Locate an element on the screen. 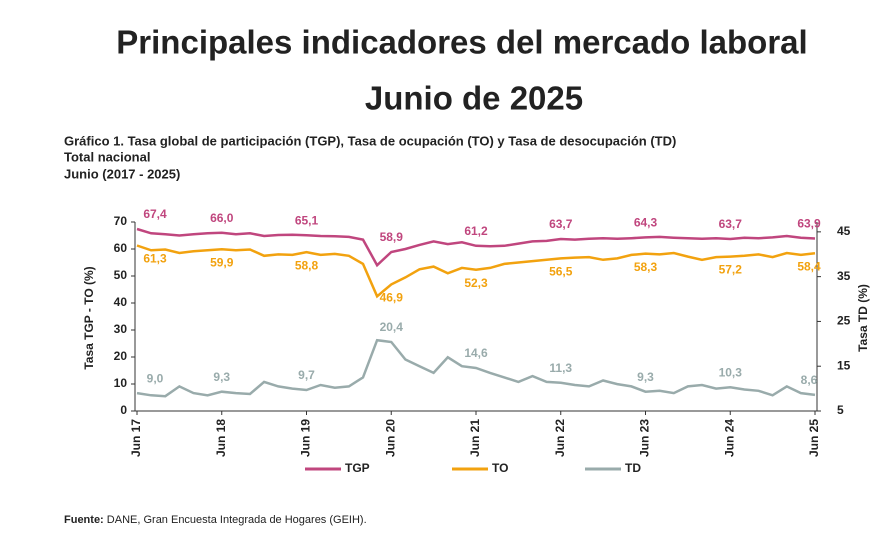 This screenshot has width=889, height=542. data-label: 56,5 is located at coordinates (561, 272).